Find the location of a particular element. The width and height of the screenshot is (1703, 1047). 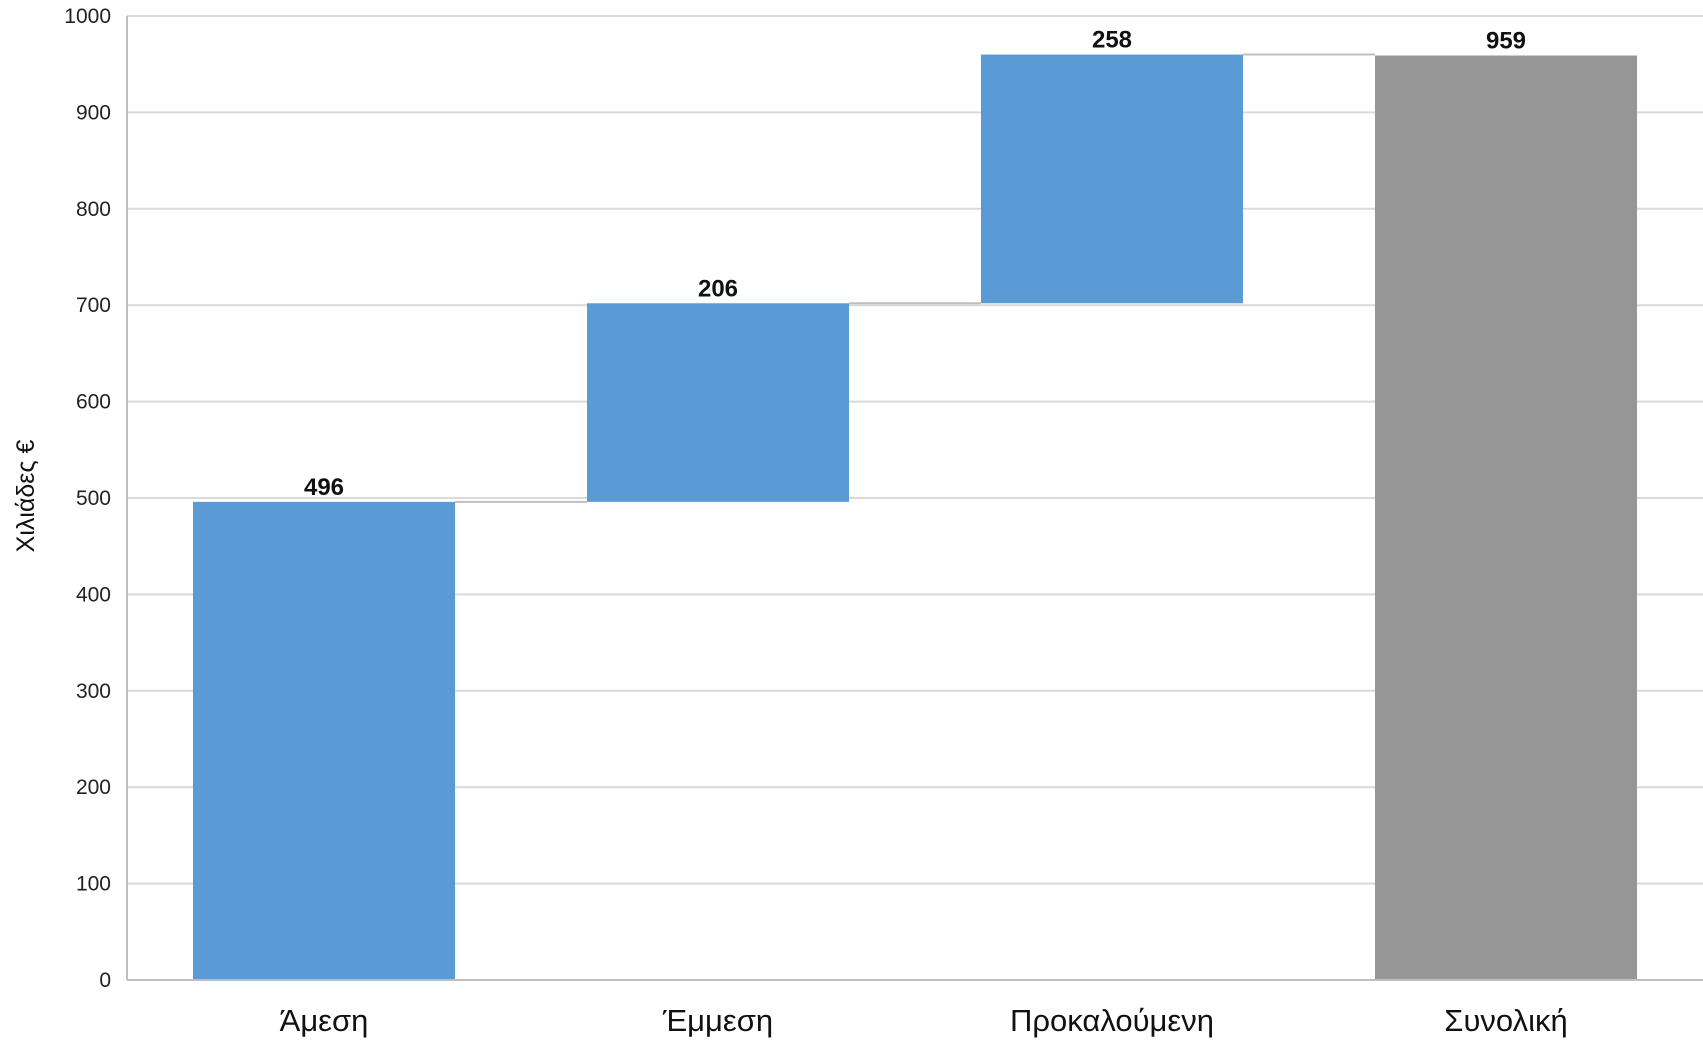

y-tick-label: 700 is located at coordinates (93, 305).